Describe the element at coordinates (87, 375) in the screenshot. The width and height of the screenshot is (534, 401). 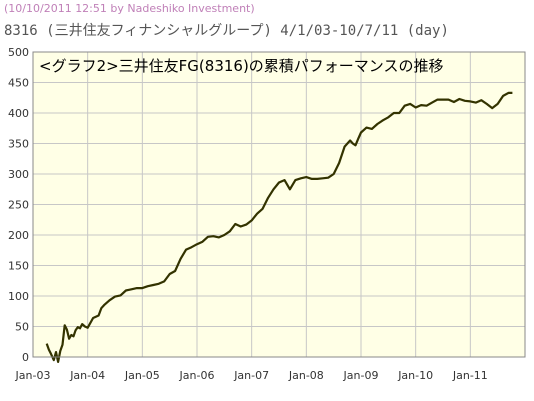
I see `x-tick-label: Jan-04` at that location.